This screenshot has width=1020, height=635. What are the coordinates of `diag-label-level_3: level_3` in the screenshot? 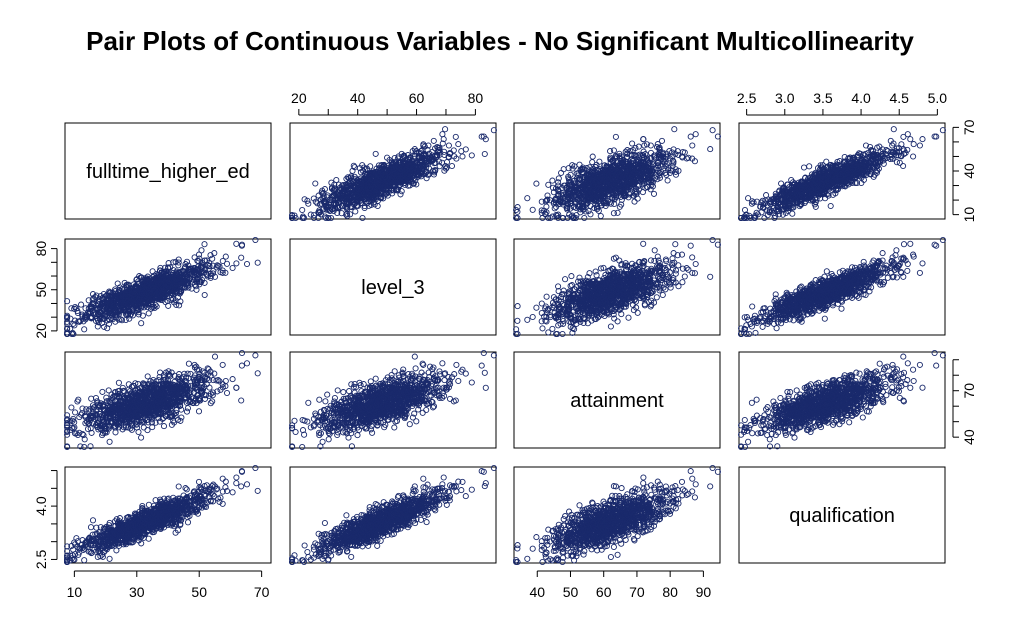 It's located at (392, 288).